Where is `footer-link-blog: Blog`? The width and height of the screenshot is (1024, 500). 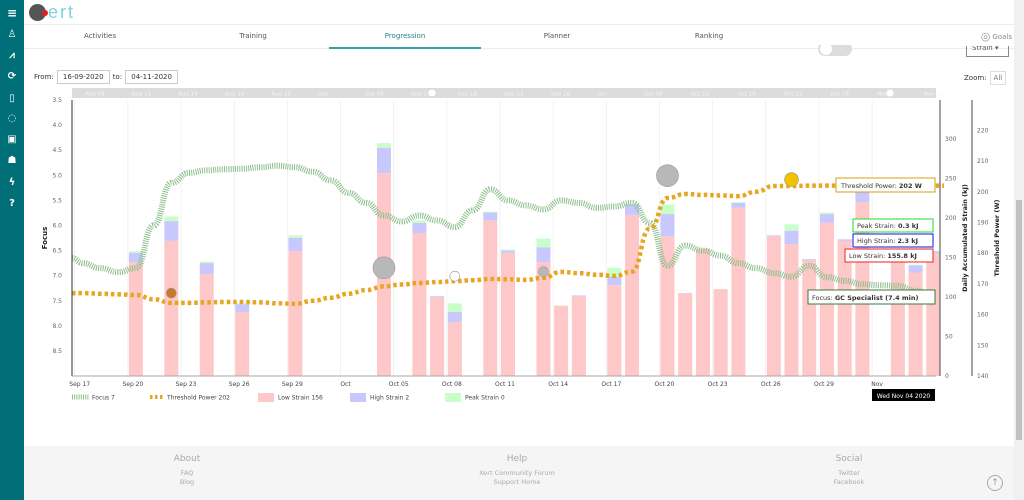 footer-link-blog: Blog is located at coordinates (187, 482).